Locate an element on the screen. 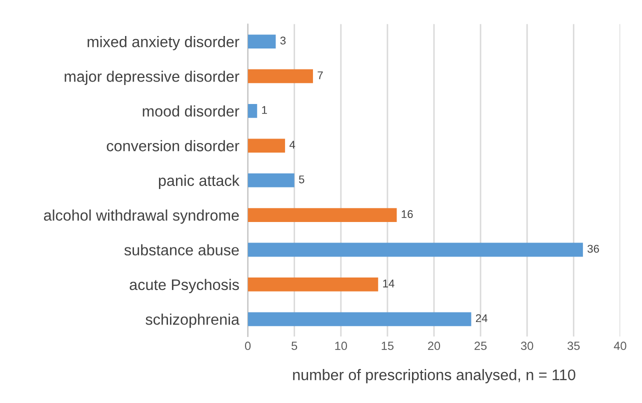 The image size is (642, 403). data-label: 36 is located at coordinates (593, 248).